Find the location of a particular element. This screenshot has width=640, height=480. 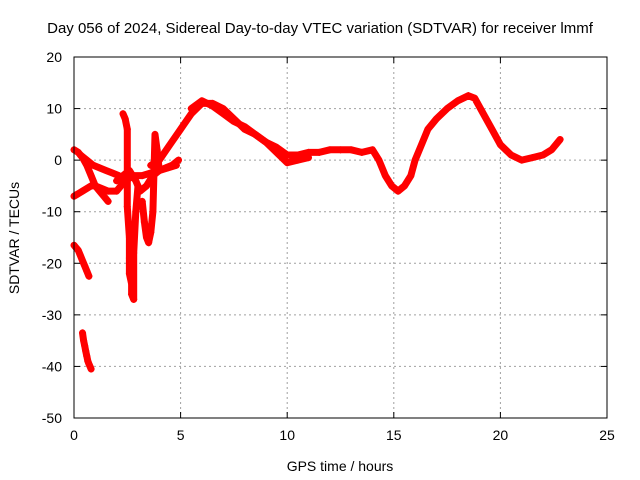

y-tick-label: -20 is located at coordinates (52, 263).